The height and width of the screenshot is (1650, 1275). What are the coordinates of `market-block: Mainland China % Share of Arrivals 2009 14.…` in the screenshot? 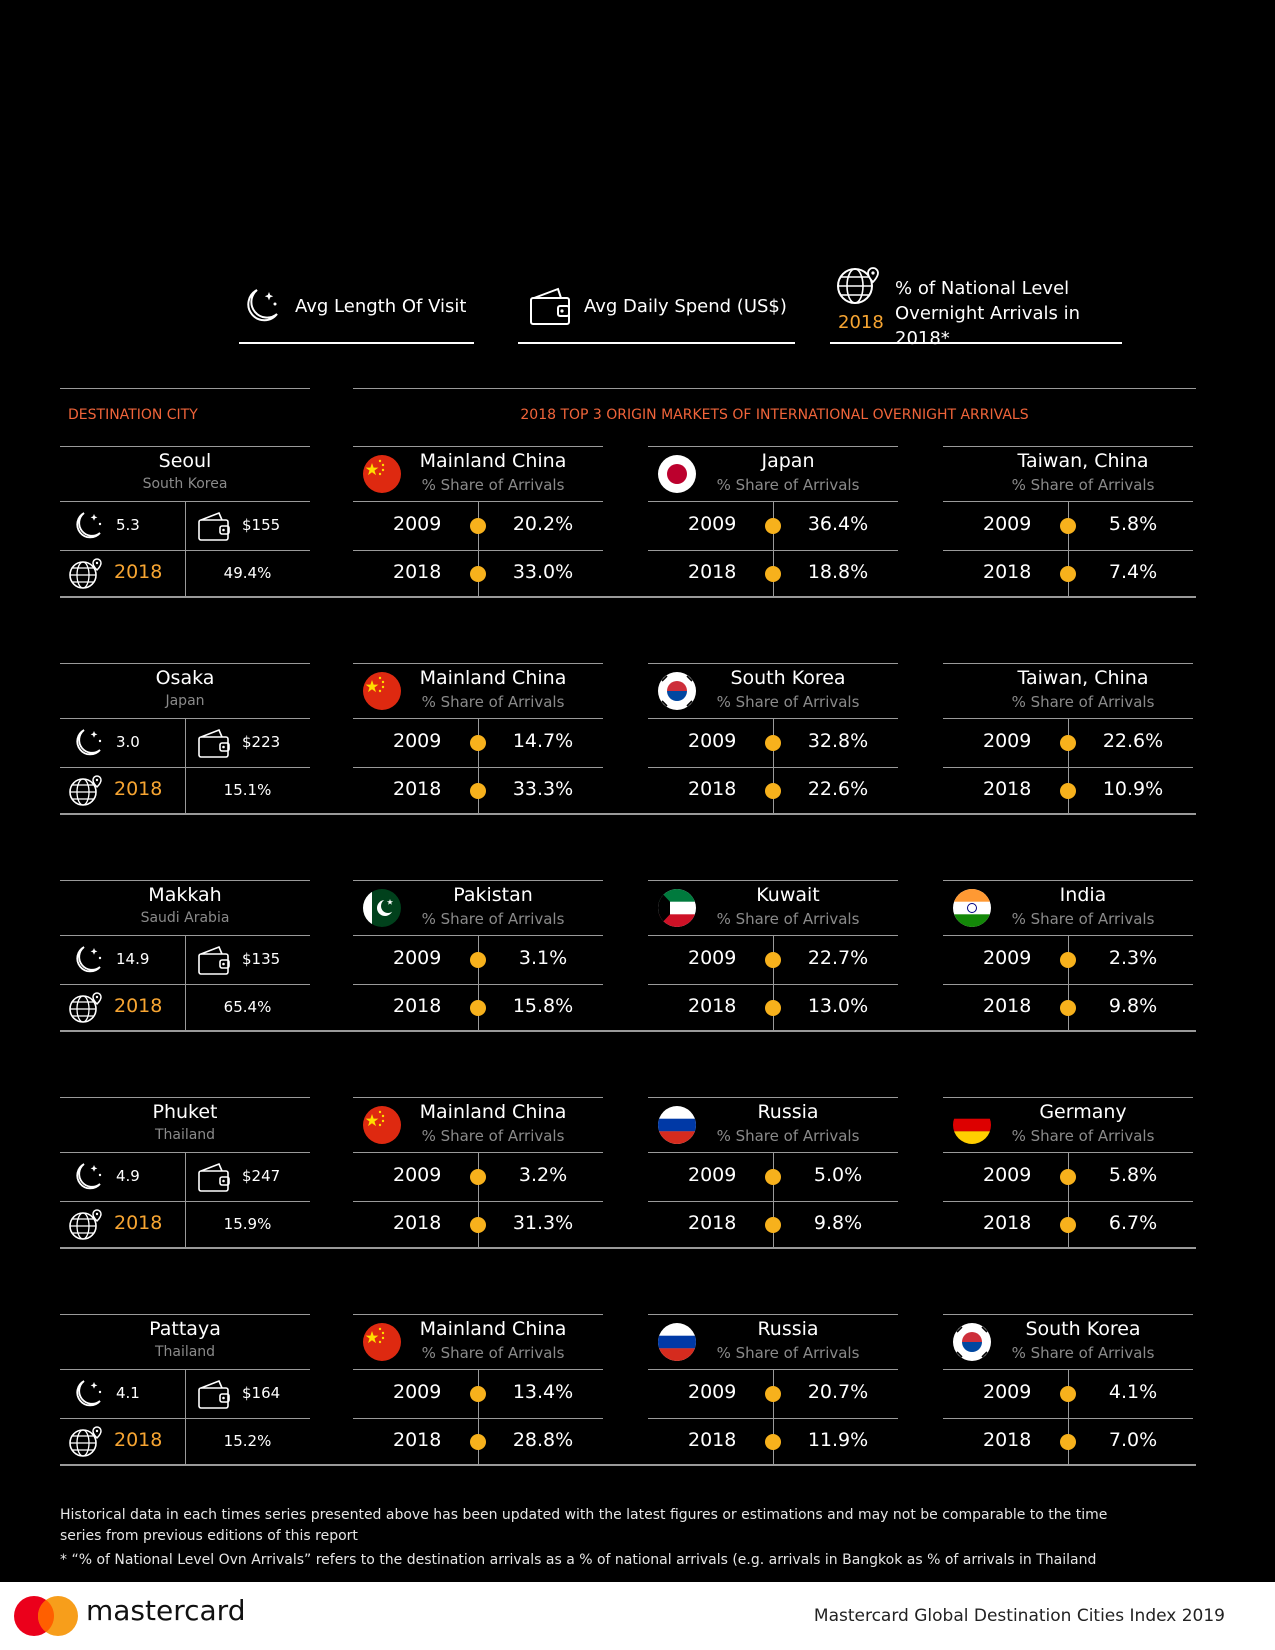 It's located at (478, 738).